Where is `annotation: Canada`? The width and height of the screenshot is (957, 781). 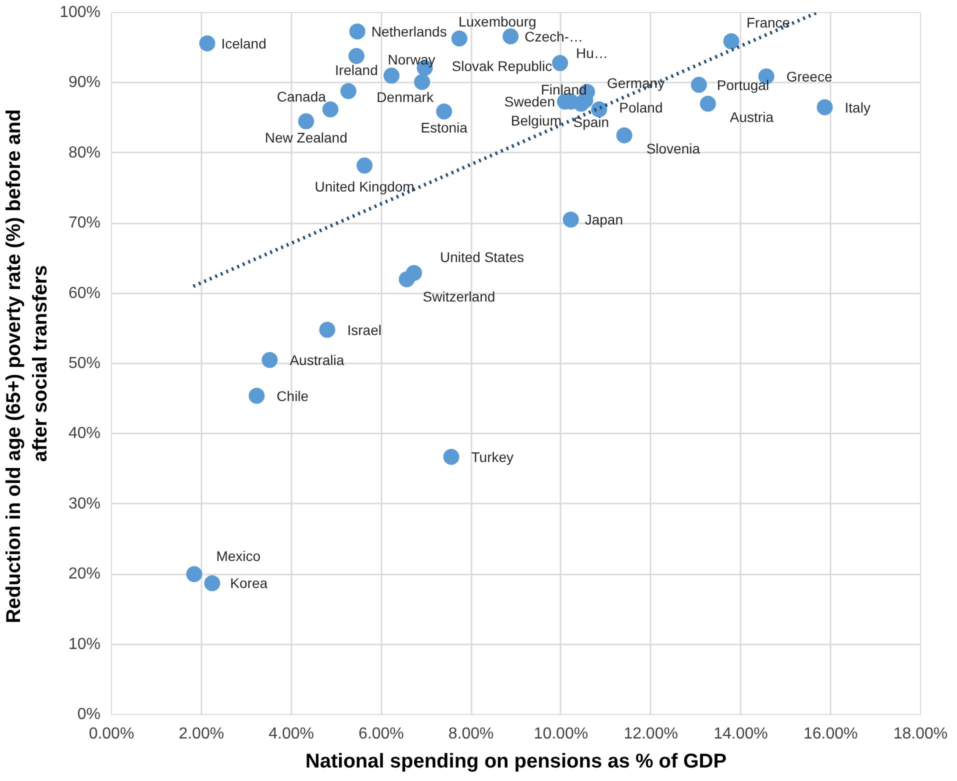
annotation: Canada is located at coordinates (301, 96).